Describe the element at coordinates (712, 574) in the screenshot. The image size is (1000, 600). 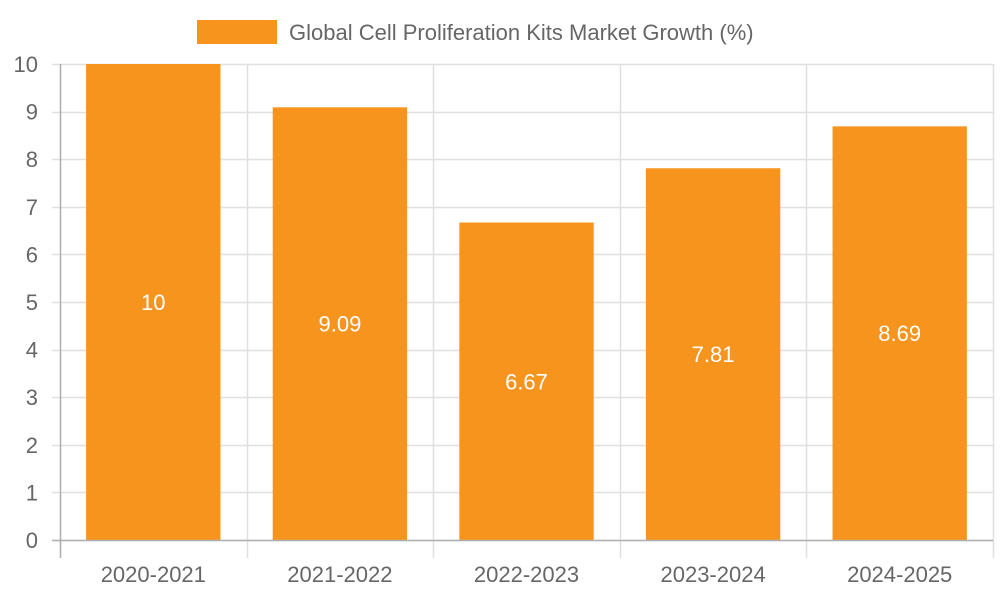
I see `x-tick-label-2023-2024: 2023-2024` at that location.